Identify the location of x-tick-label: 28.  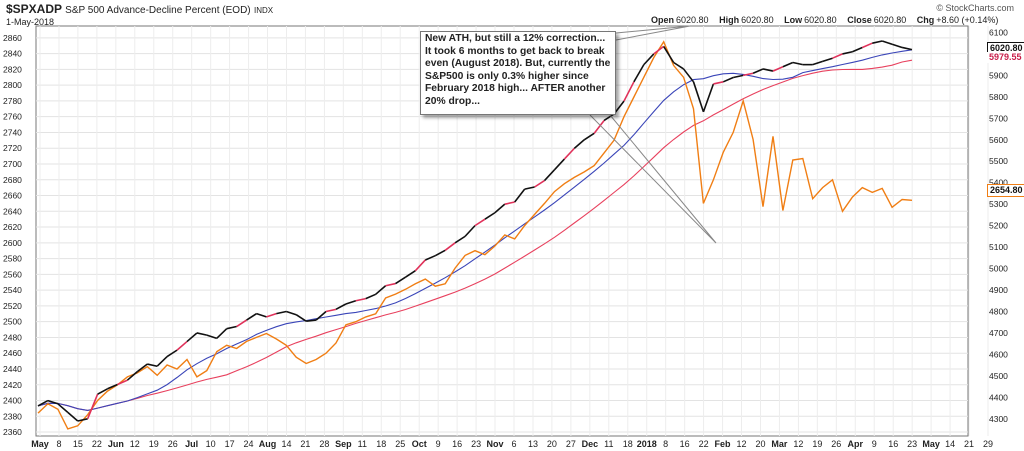
(324, 444).